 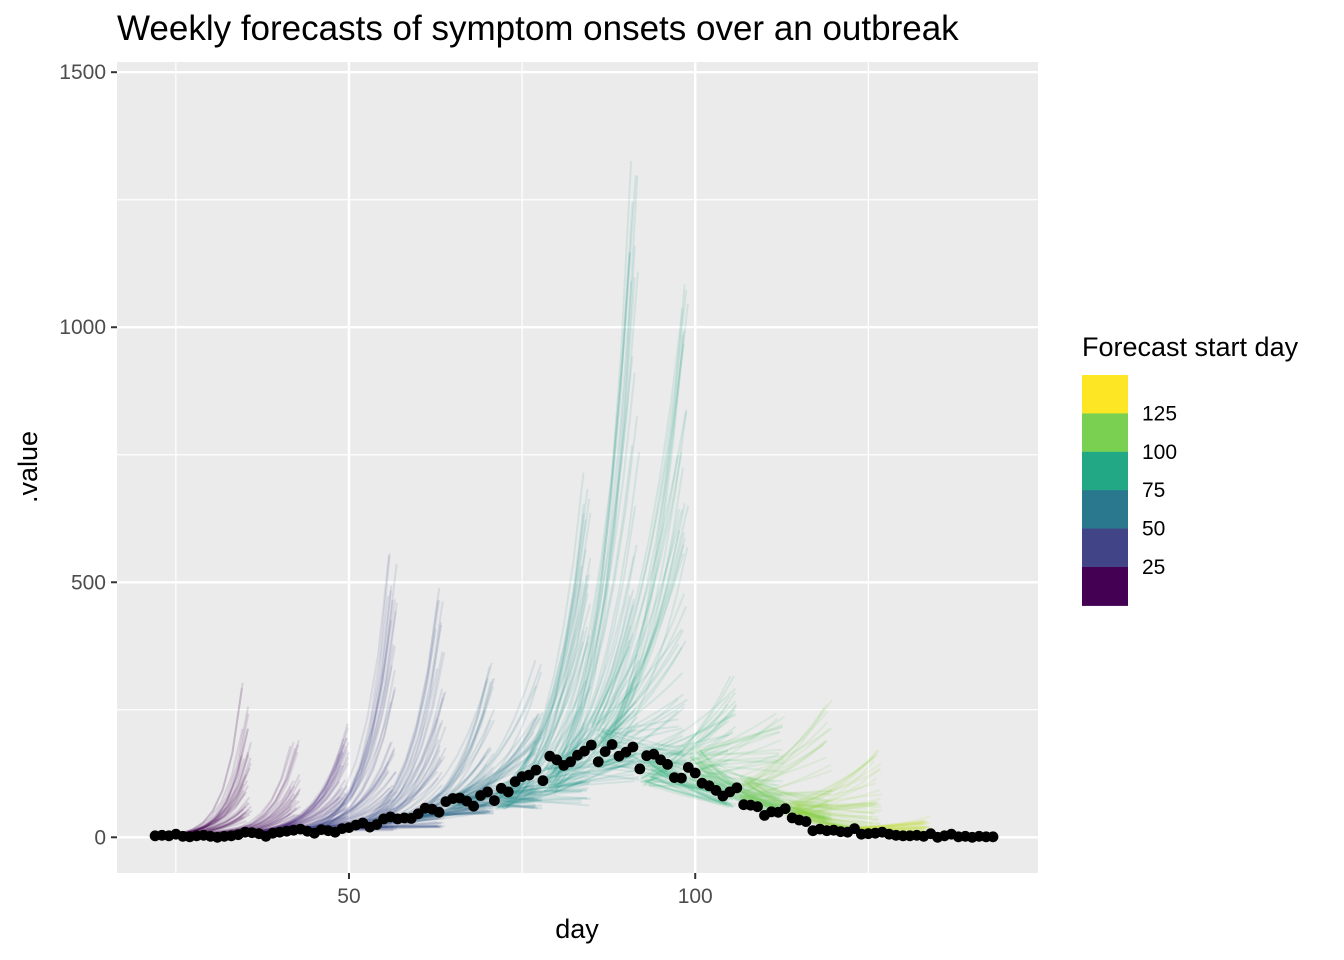 I want to click on observed-points, so click(x=574, y=791).